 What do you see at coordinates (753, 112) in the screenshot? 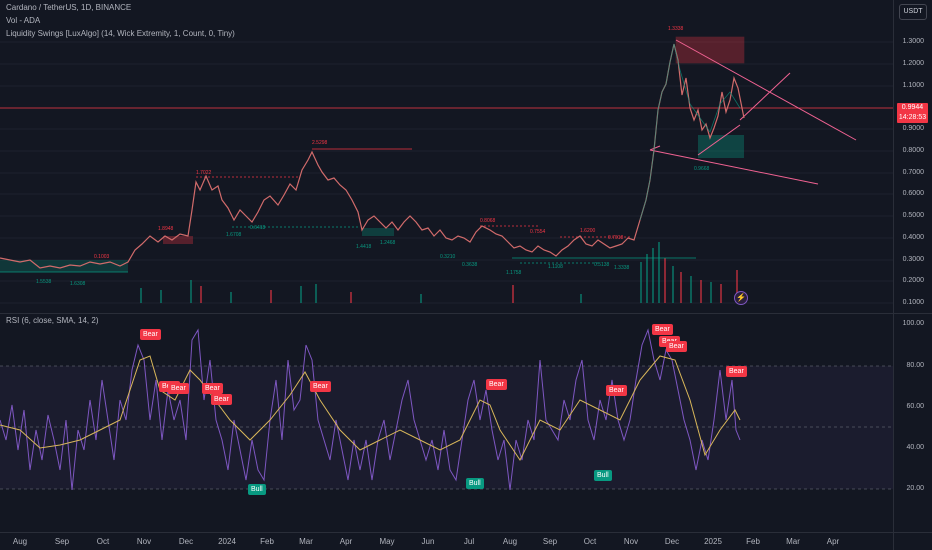
I see `trendlines` at bounding box center [753, 112].